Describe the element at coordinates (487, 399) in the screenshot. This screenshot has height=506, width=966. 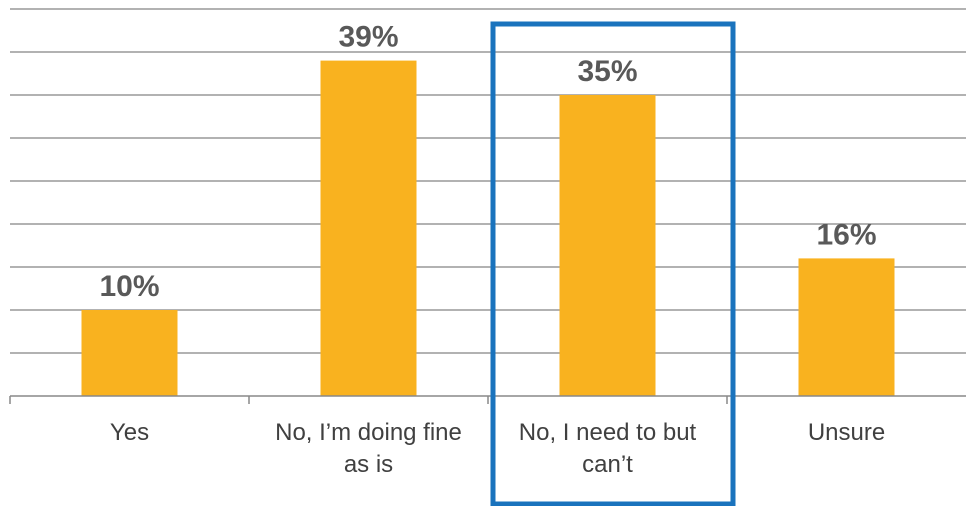
I see `x-axis` at that location.